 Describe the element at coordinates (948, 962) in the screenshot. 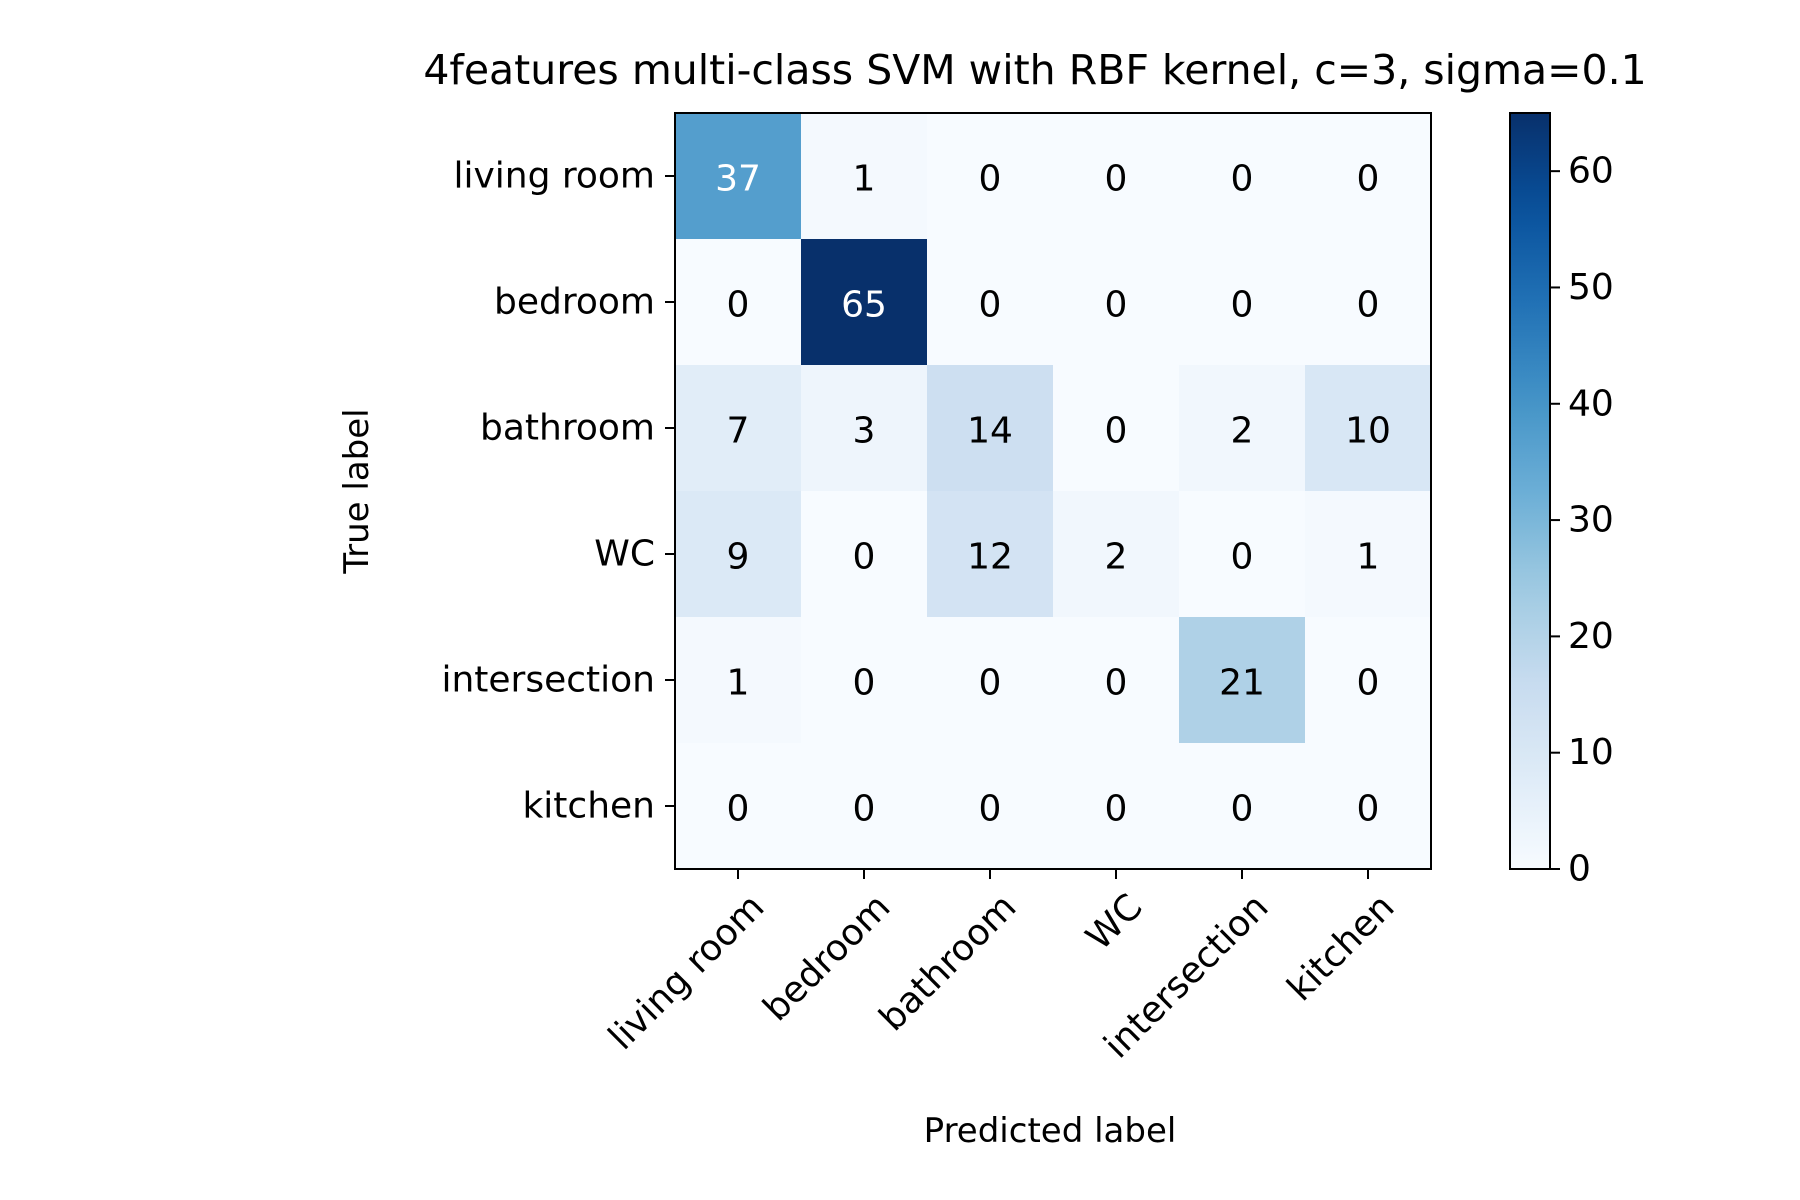

I see `x-tick-label-bathroom: bathroom` at that location.